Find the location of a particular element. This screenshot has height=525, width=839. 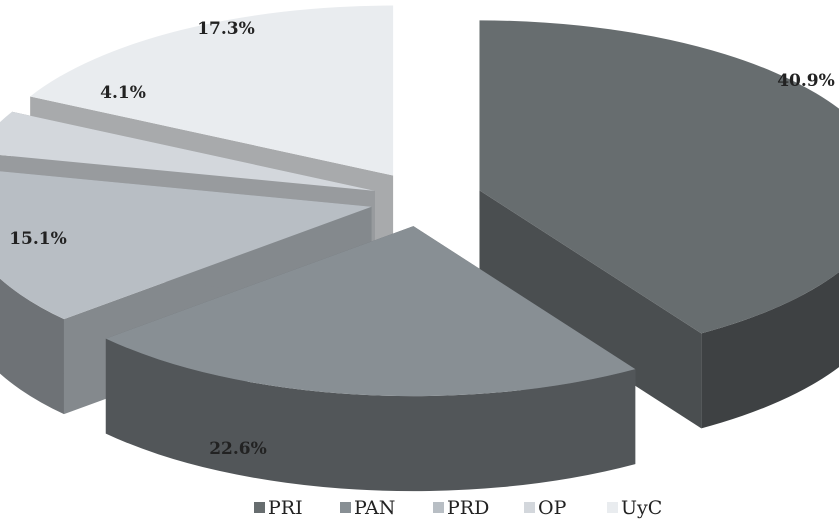

legend-item-pan: PAN is located at coordinates (367, 508).